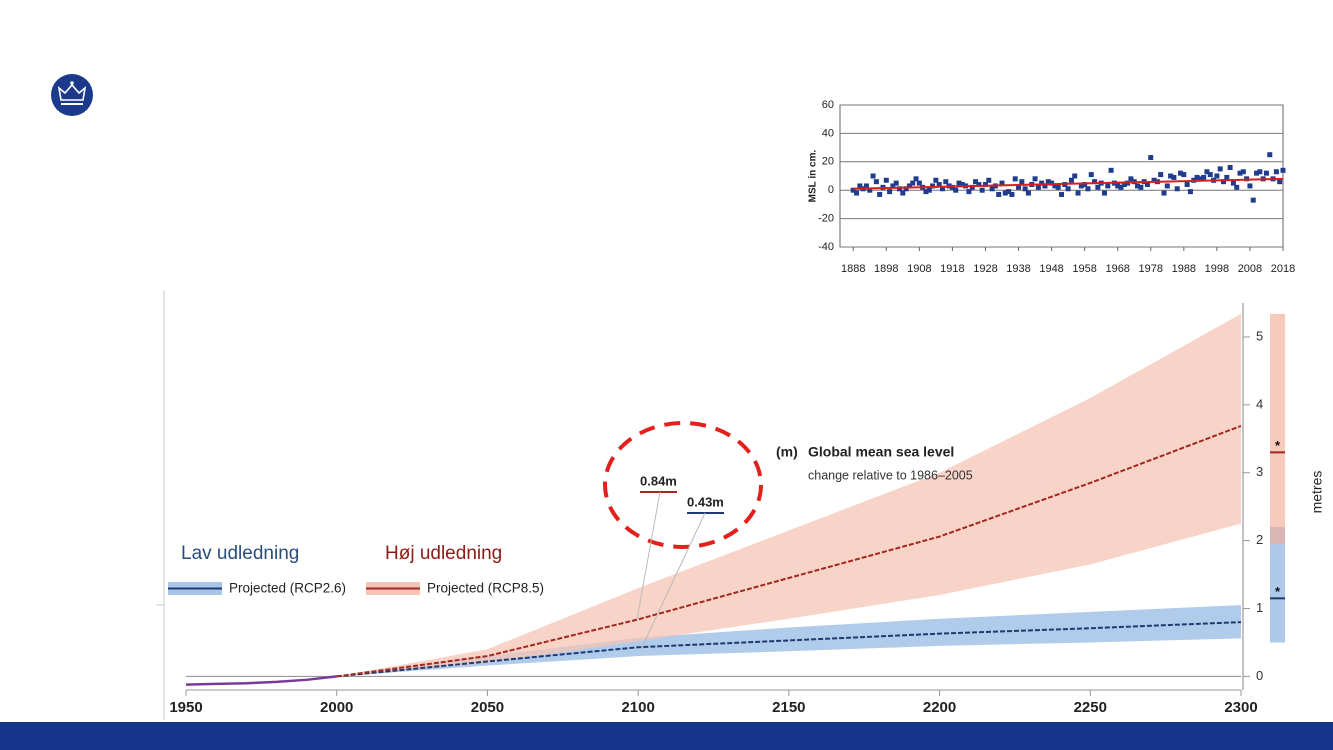 The width and height of the screenshot is (1333, 750). I want to click on y-tick-label: 60, so click(828, 105).